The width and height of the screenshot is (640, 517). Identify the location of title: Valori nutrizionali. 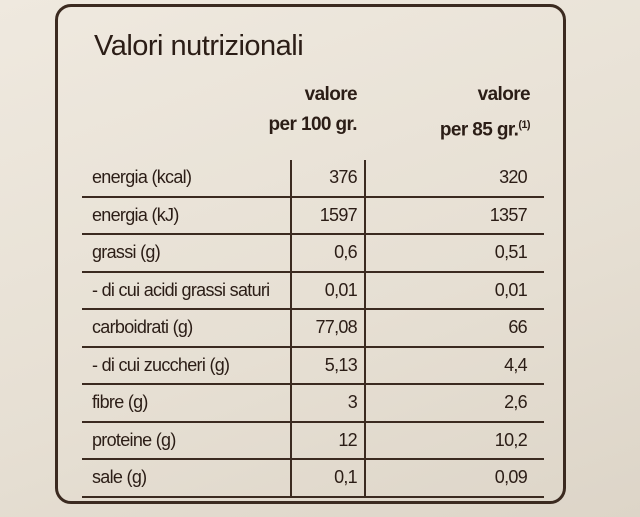
(199, 46).